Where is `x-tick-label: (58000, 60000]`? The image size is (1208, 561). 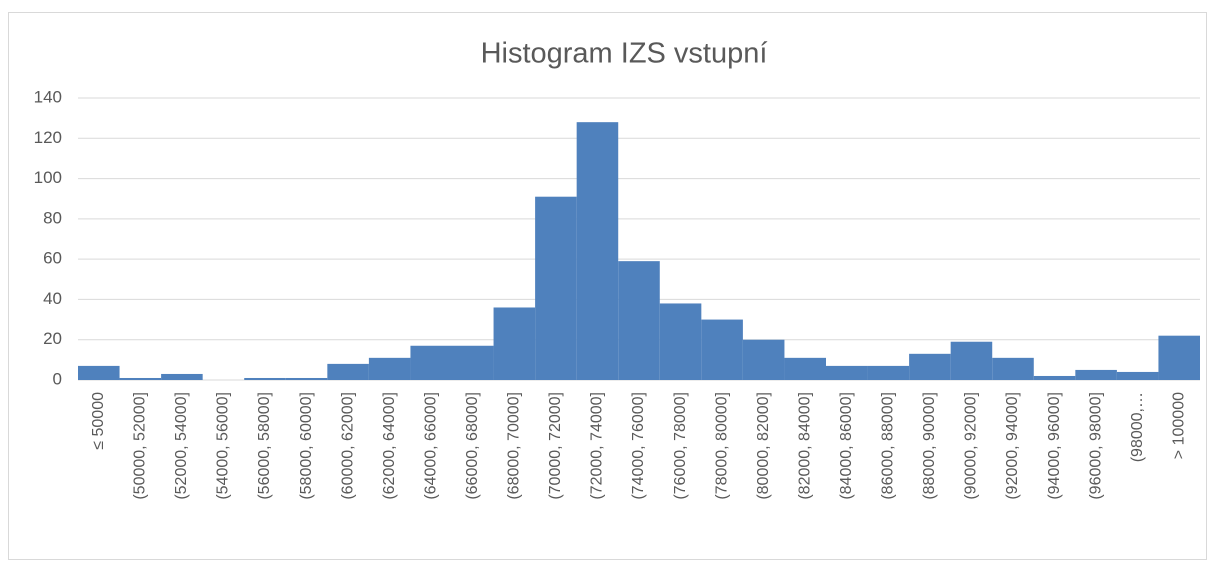 x-tick-label: (58000, 60000] is located at coordinates (306, 446).